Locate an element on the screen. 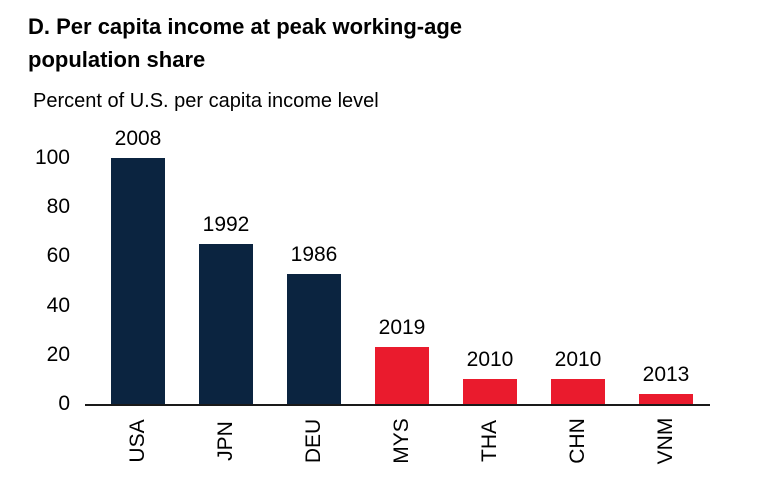  x-tick-label: VNM is located at coordinates (665, 441).